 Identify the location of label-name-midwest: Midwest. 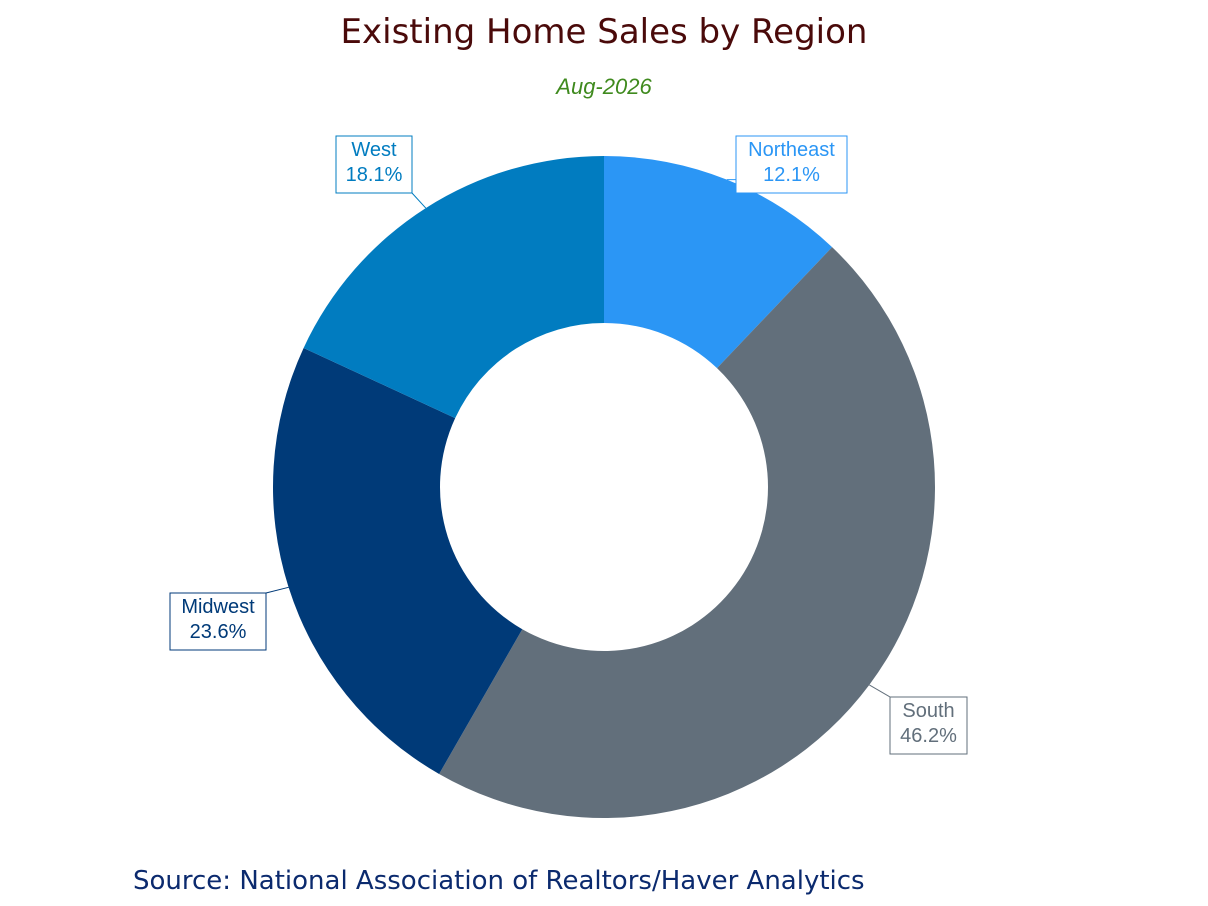
(218, 607).